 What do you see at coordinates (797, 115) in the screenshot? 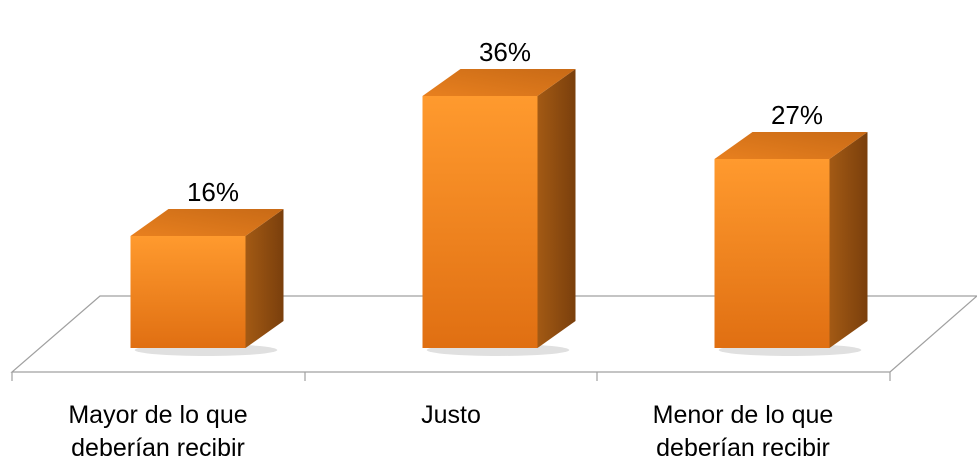
I see `data-label: 27%` at bounding box center [797, 115].